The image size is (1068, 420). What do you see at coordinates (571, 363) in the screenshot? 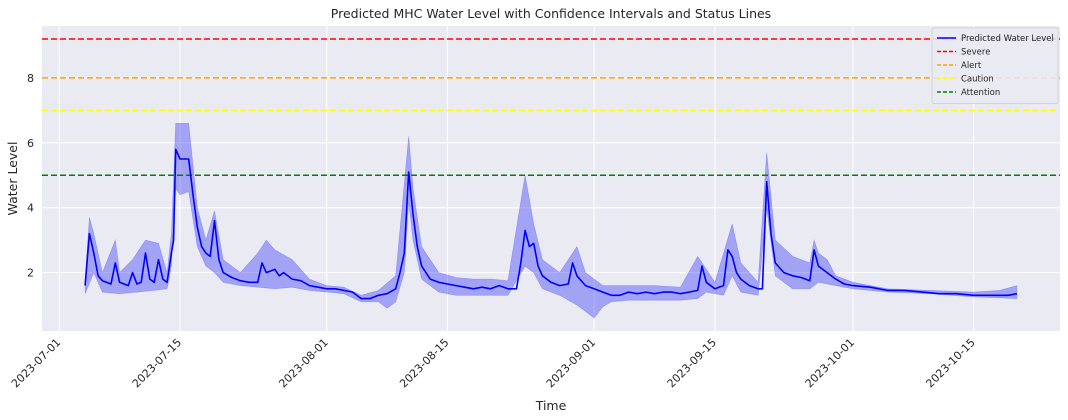
I see `x-tick-label: 2023-09-01` at bounding box center [571, 363].